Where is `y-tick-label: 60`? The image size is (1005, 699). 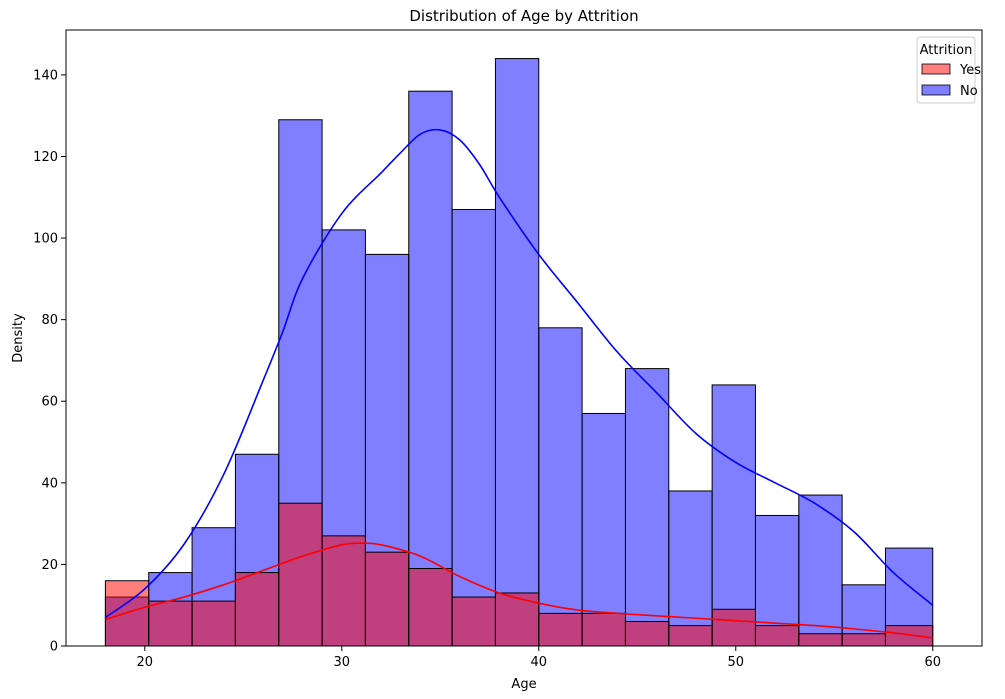 y-tick-label: 60 is located at coordinates (49, 402).